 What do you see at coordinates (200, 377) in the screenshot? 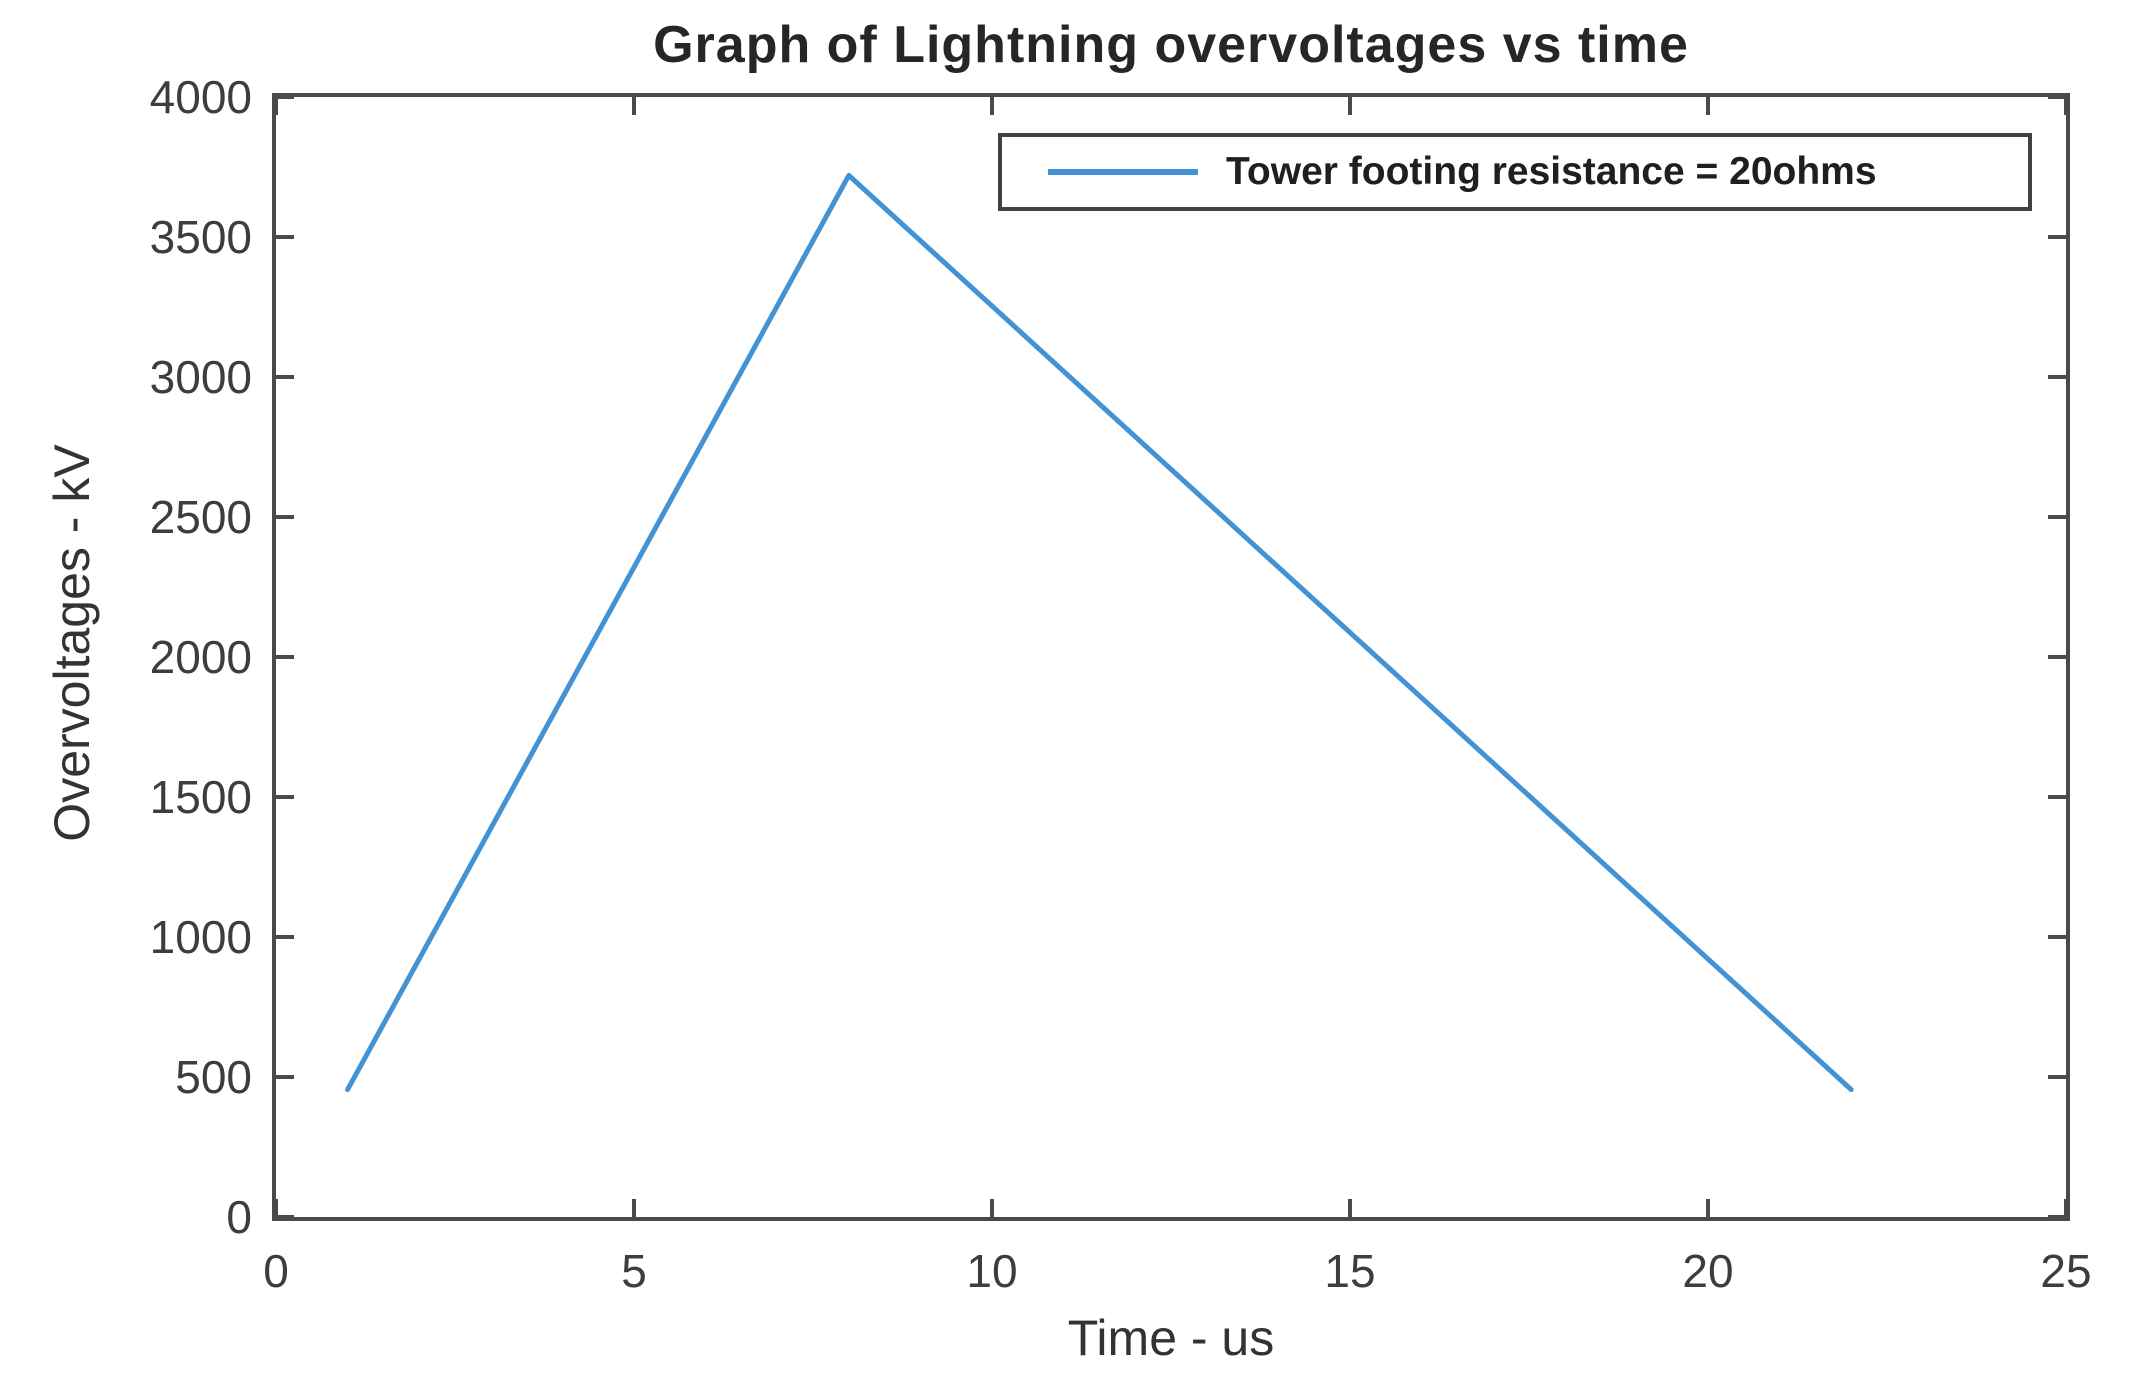
I see `y-tick-label: 3000` at bounding box center [200, 377].